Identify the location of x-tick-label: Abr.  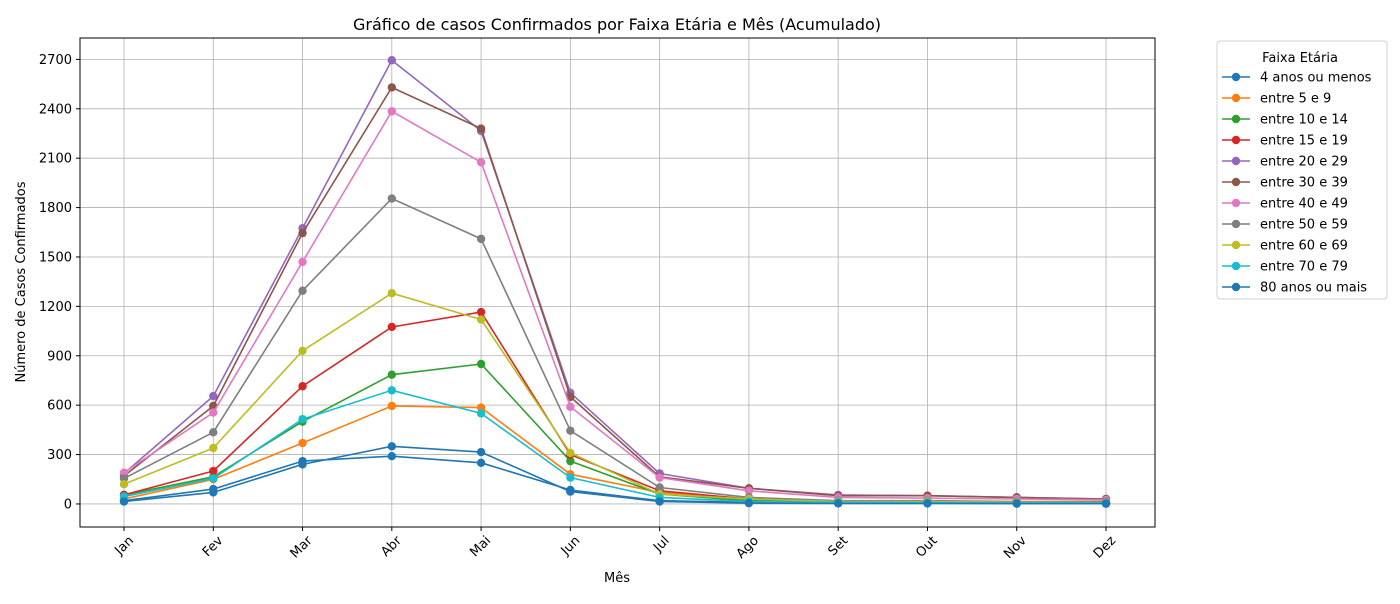
(391, 546).